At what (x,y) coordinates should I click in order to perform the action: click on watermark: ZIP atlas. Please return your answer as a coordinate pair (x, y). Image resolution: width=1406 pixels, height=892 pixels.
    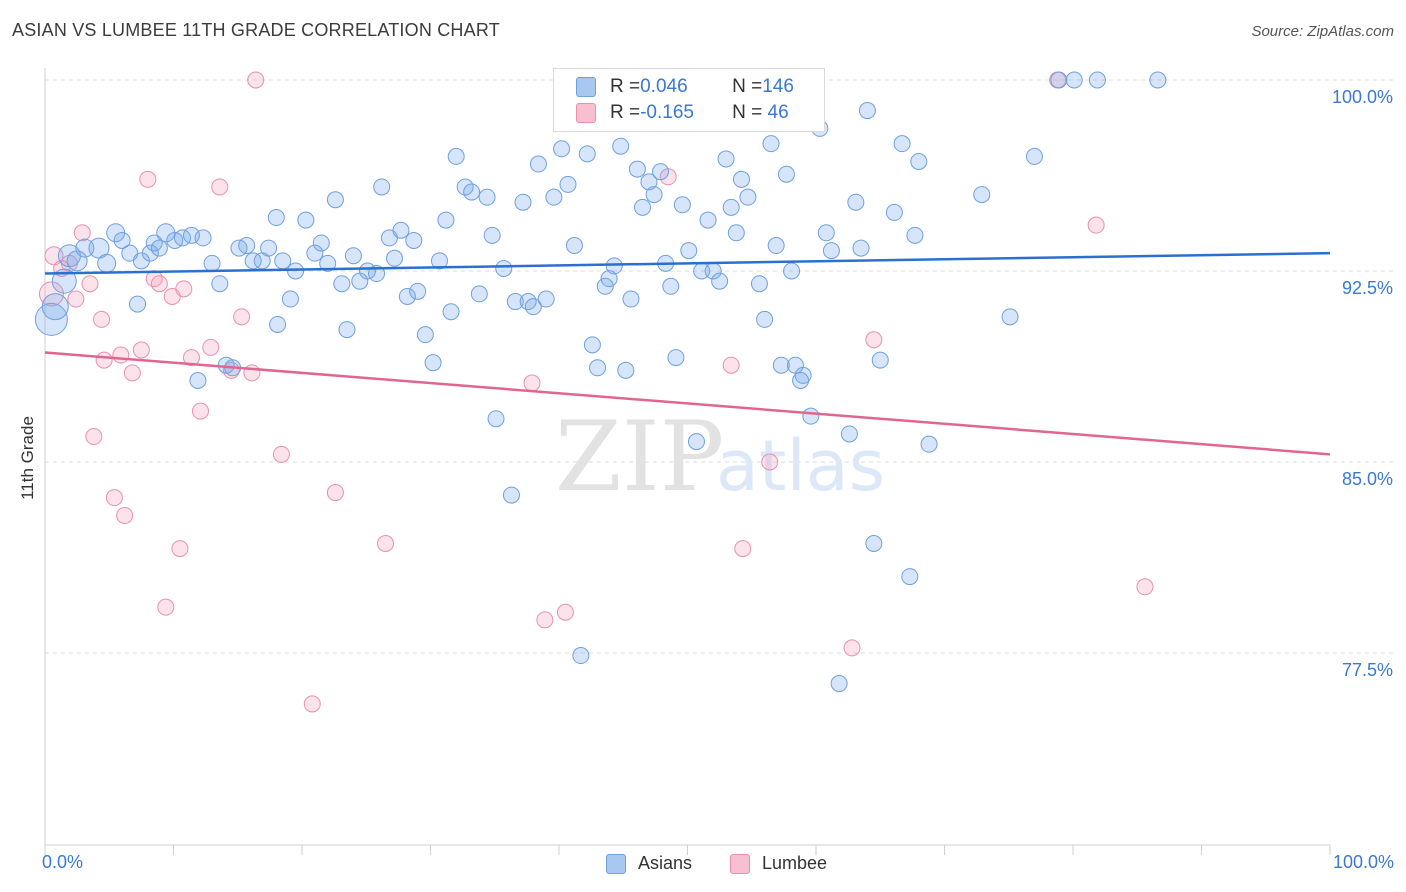
    Looking at the image, I should click on (720, 457).